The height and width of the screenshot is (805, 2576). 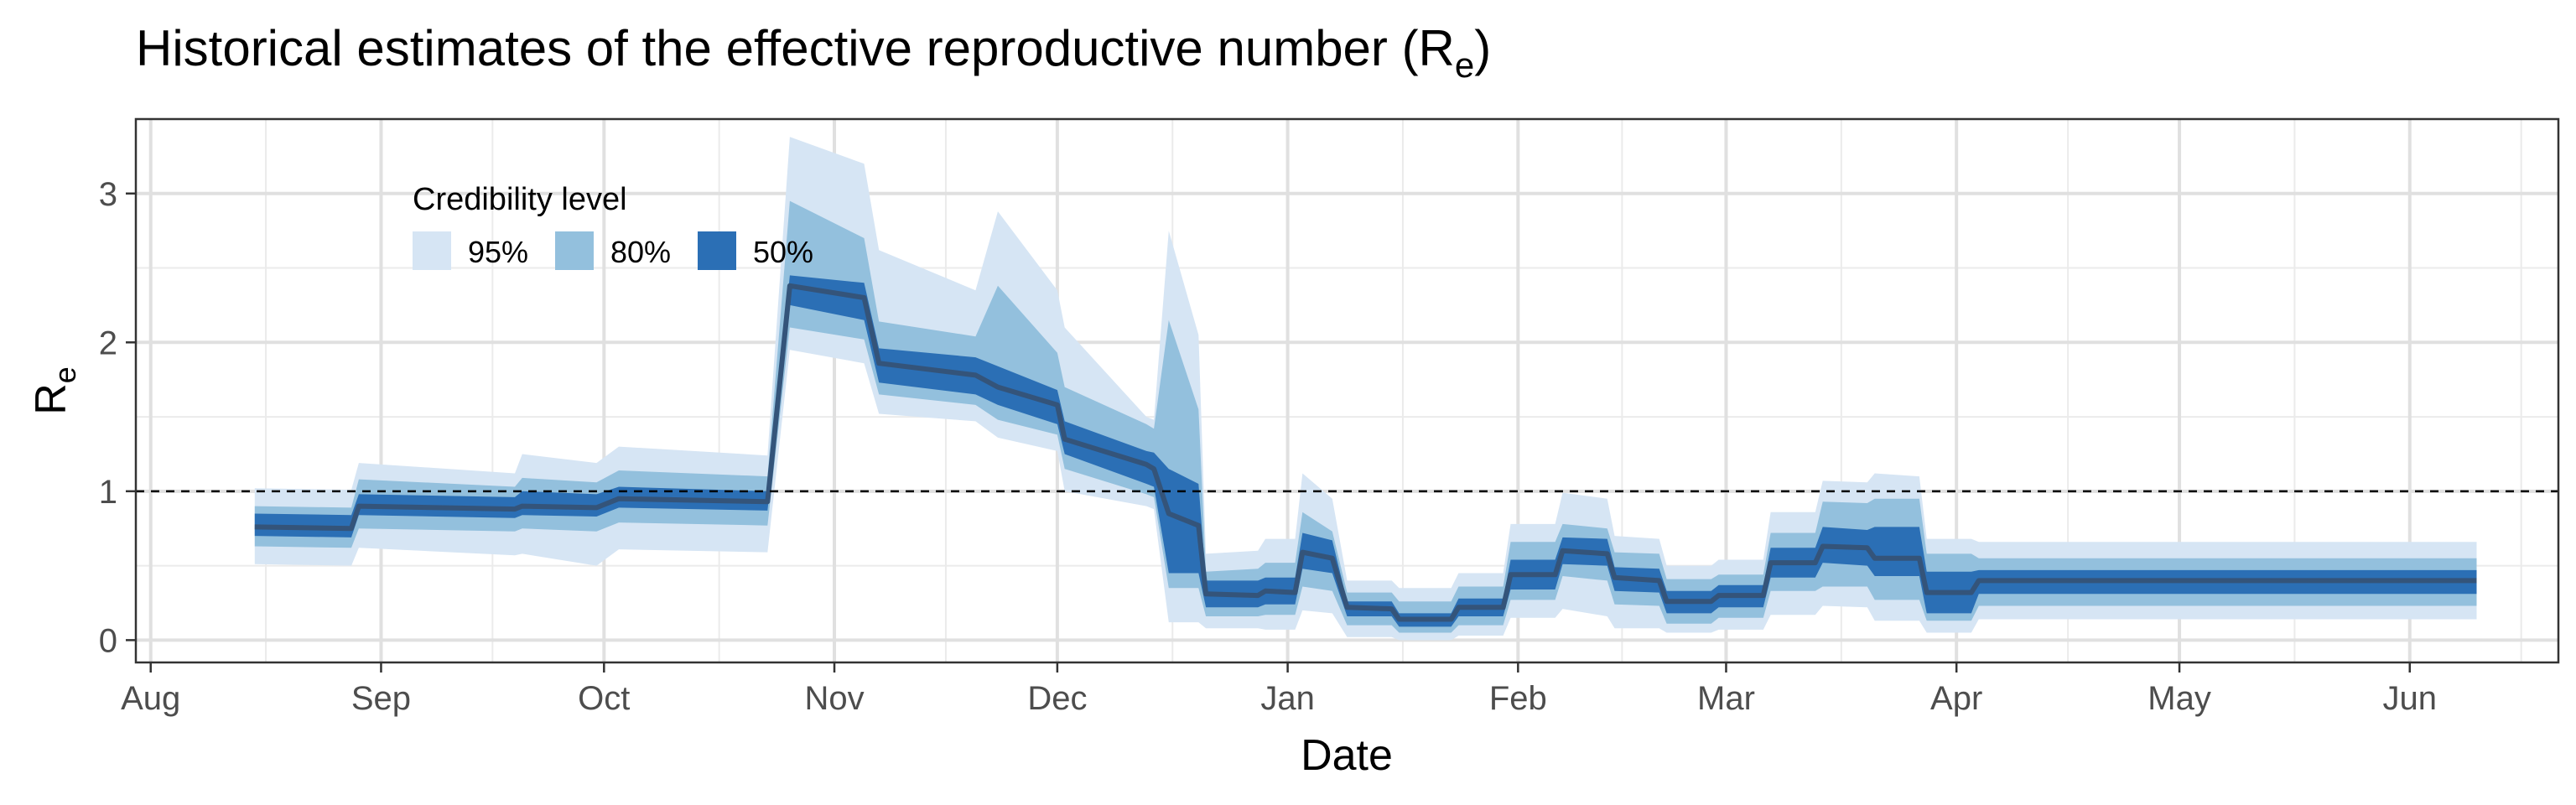 I want to click on chart-title-suffix: ), so click(x=1482, y=48).